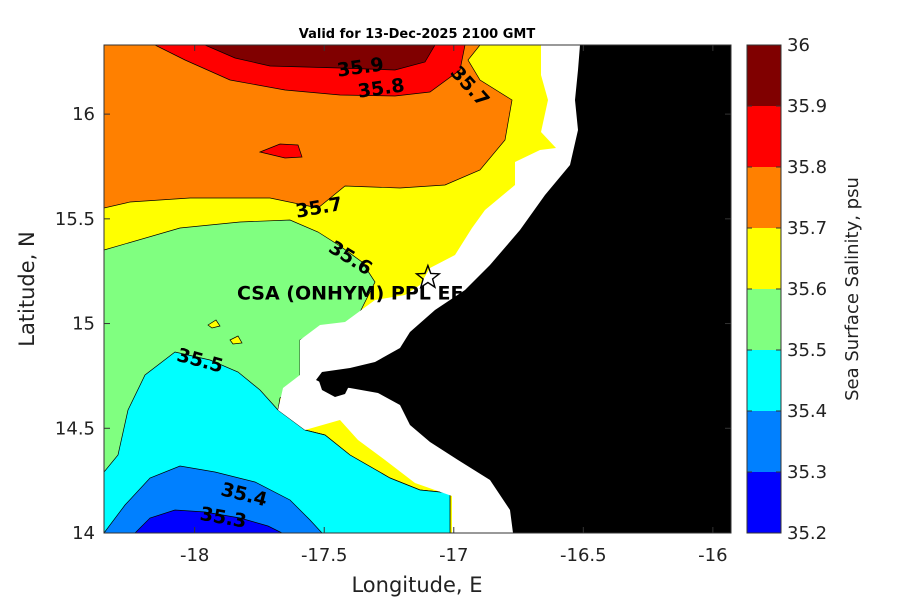 The width and height of the screenshot is (900, 600). What do you see at coordinates (807, 167) in the screenshot?
I see `colorbar-label: 35.8` at bounding box center [807, 167].